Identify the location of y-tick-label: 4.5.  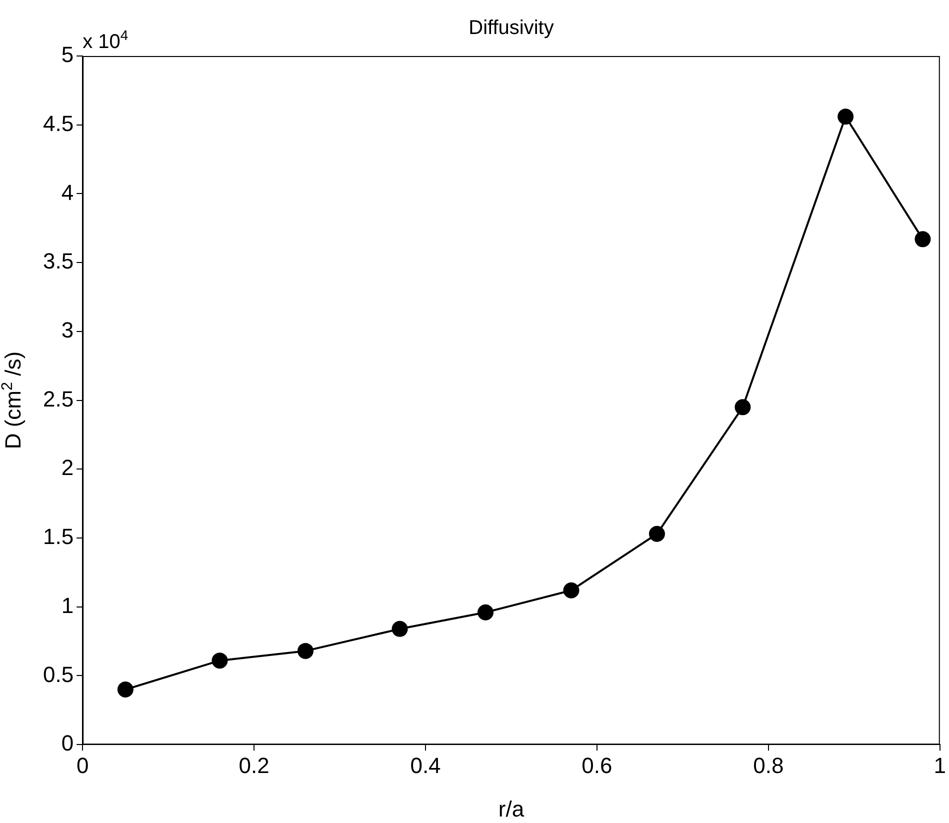
(58, 123).